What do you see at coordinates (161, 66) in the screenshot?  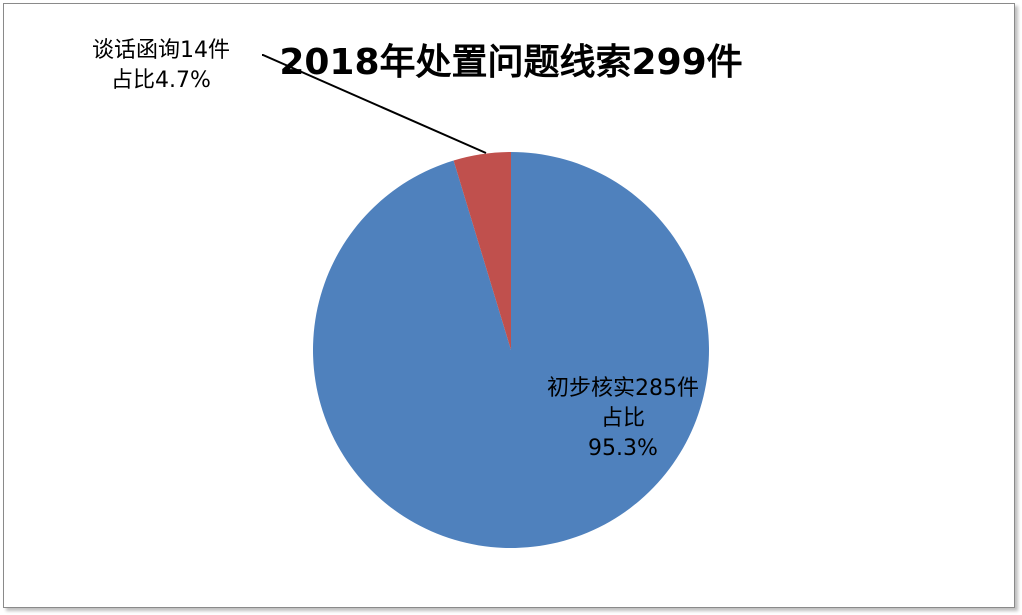 I see `slice-label-talk-inquiry: 谈话函询14件 占比4.7%` at bounding box center [161, 66].